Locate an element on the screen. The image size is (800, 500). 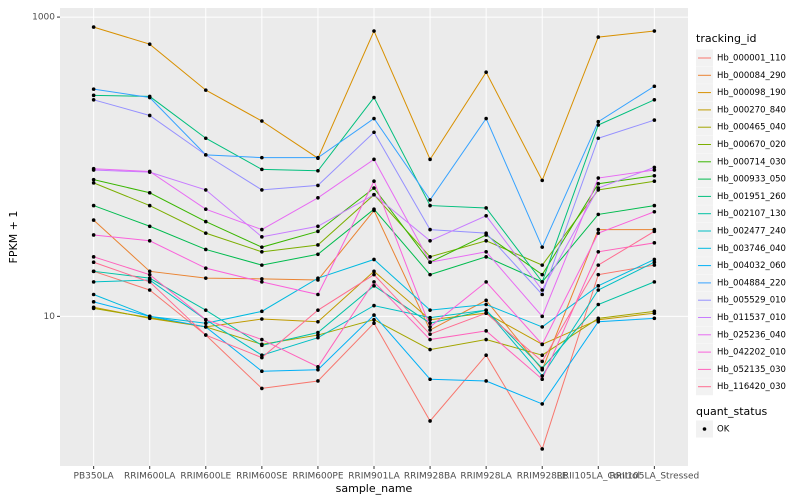
legend-label: OK is located at coordinates (723, 430).